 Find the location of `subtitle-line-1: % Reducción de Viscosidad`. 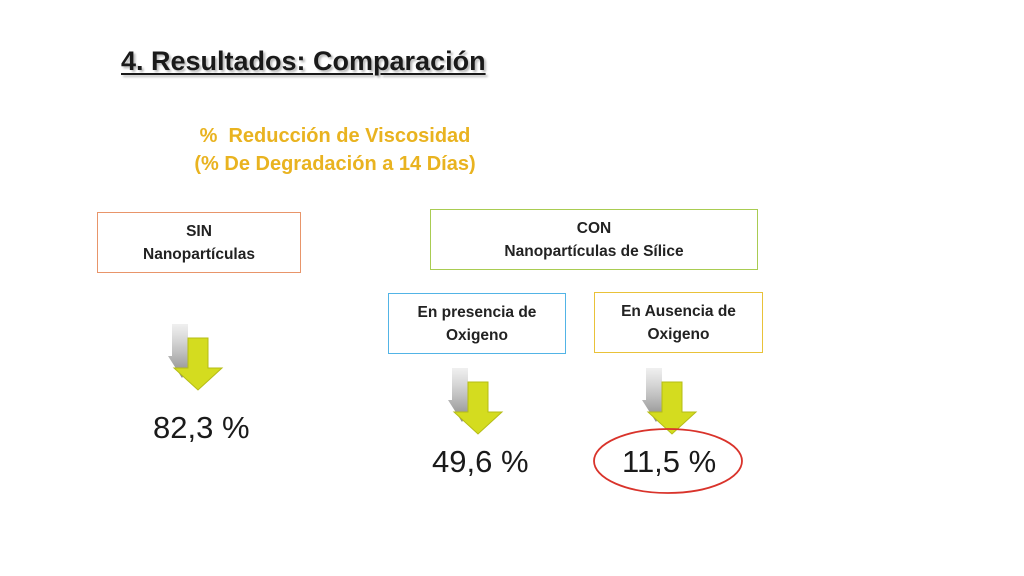

subtitle-line-1: % Reducción de Viscosidad is located at coordinates (335, 136).